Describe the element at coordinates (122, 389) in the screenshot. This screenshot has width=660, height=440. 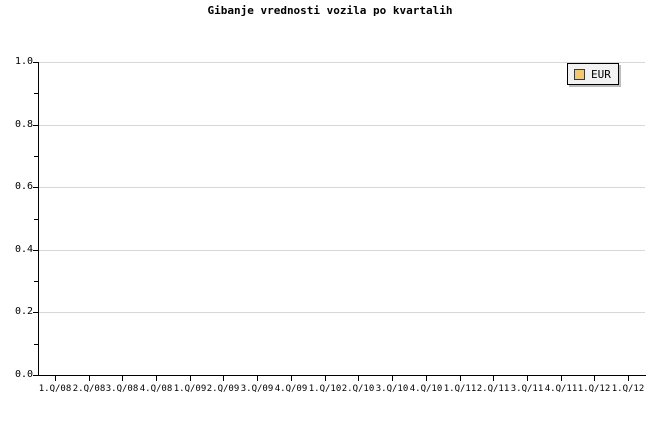
I see `x-axis-tick-label: 3.Q/08` at that location.